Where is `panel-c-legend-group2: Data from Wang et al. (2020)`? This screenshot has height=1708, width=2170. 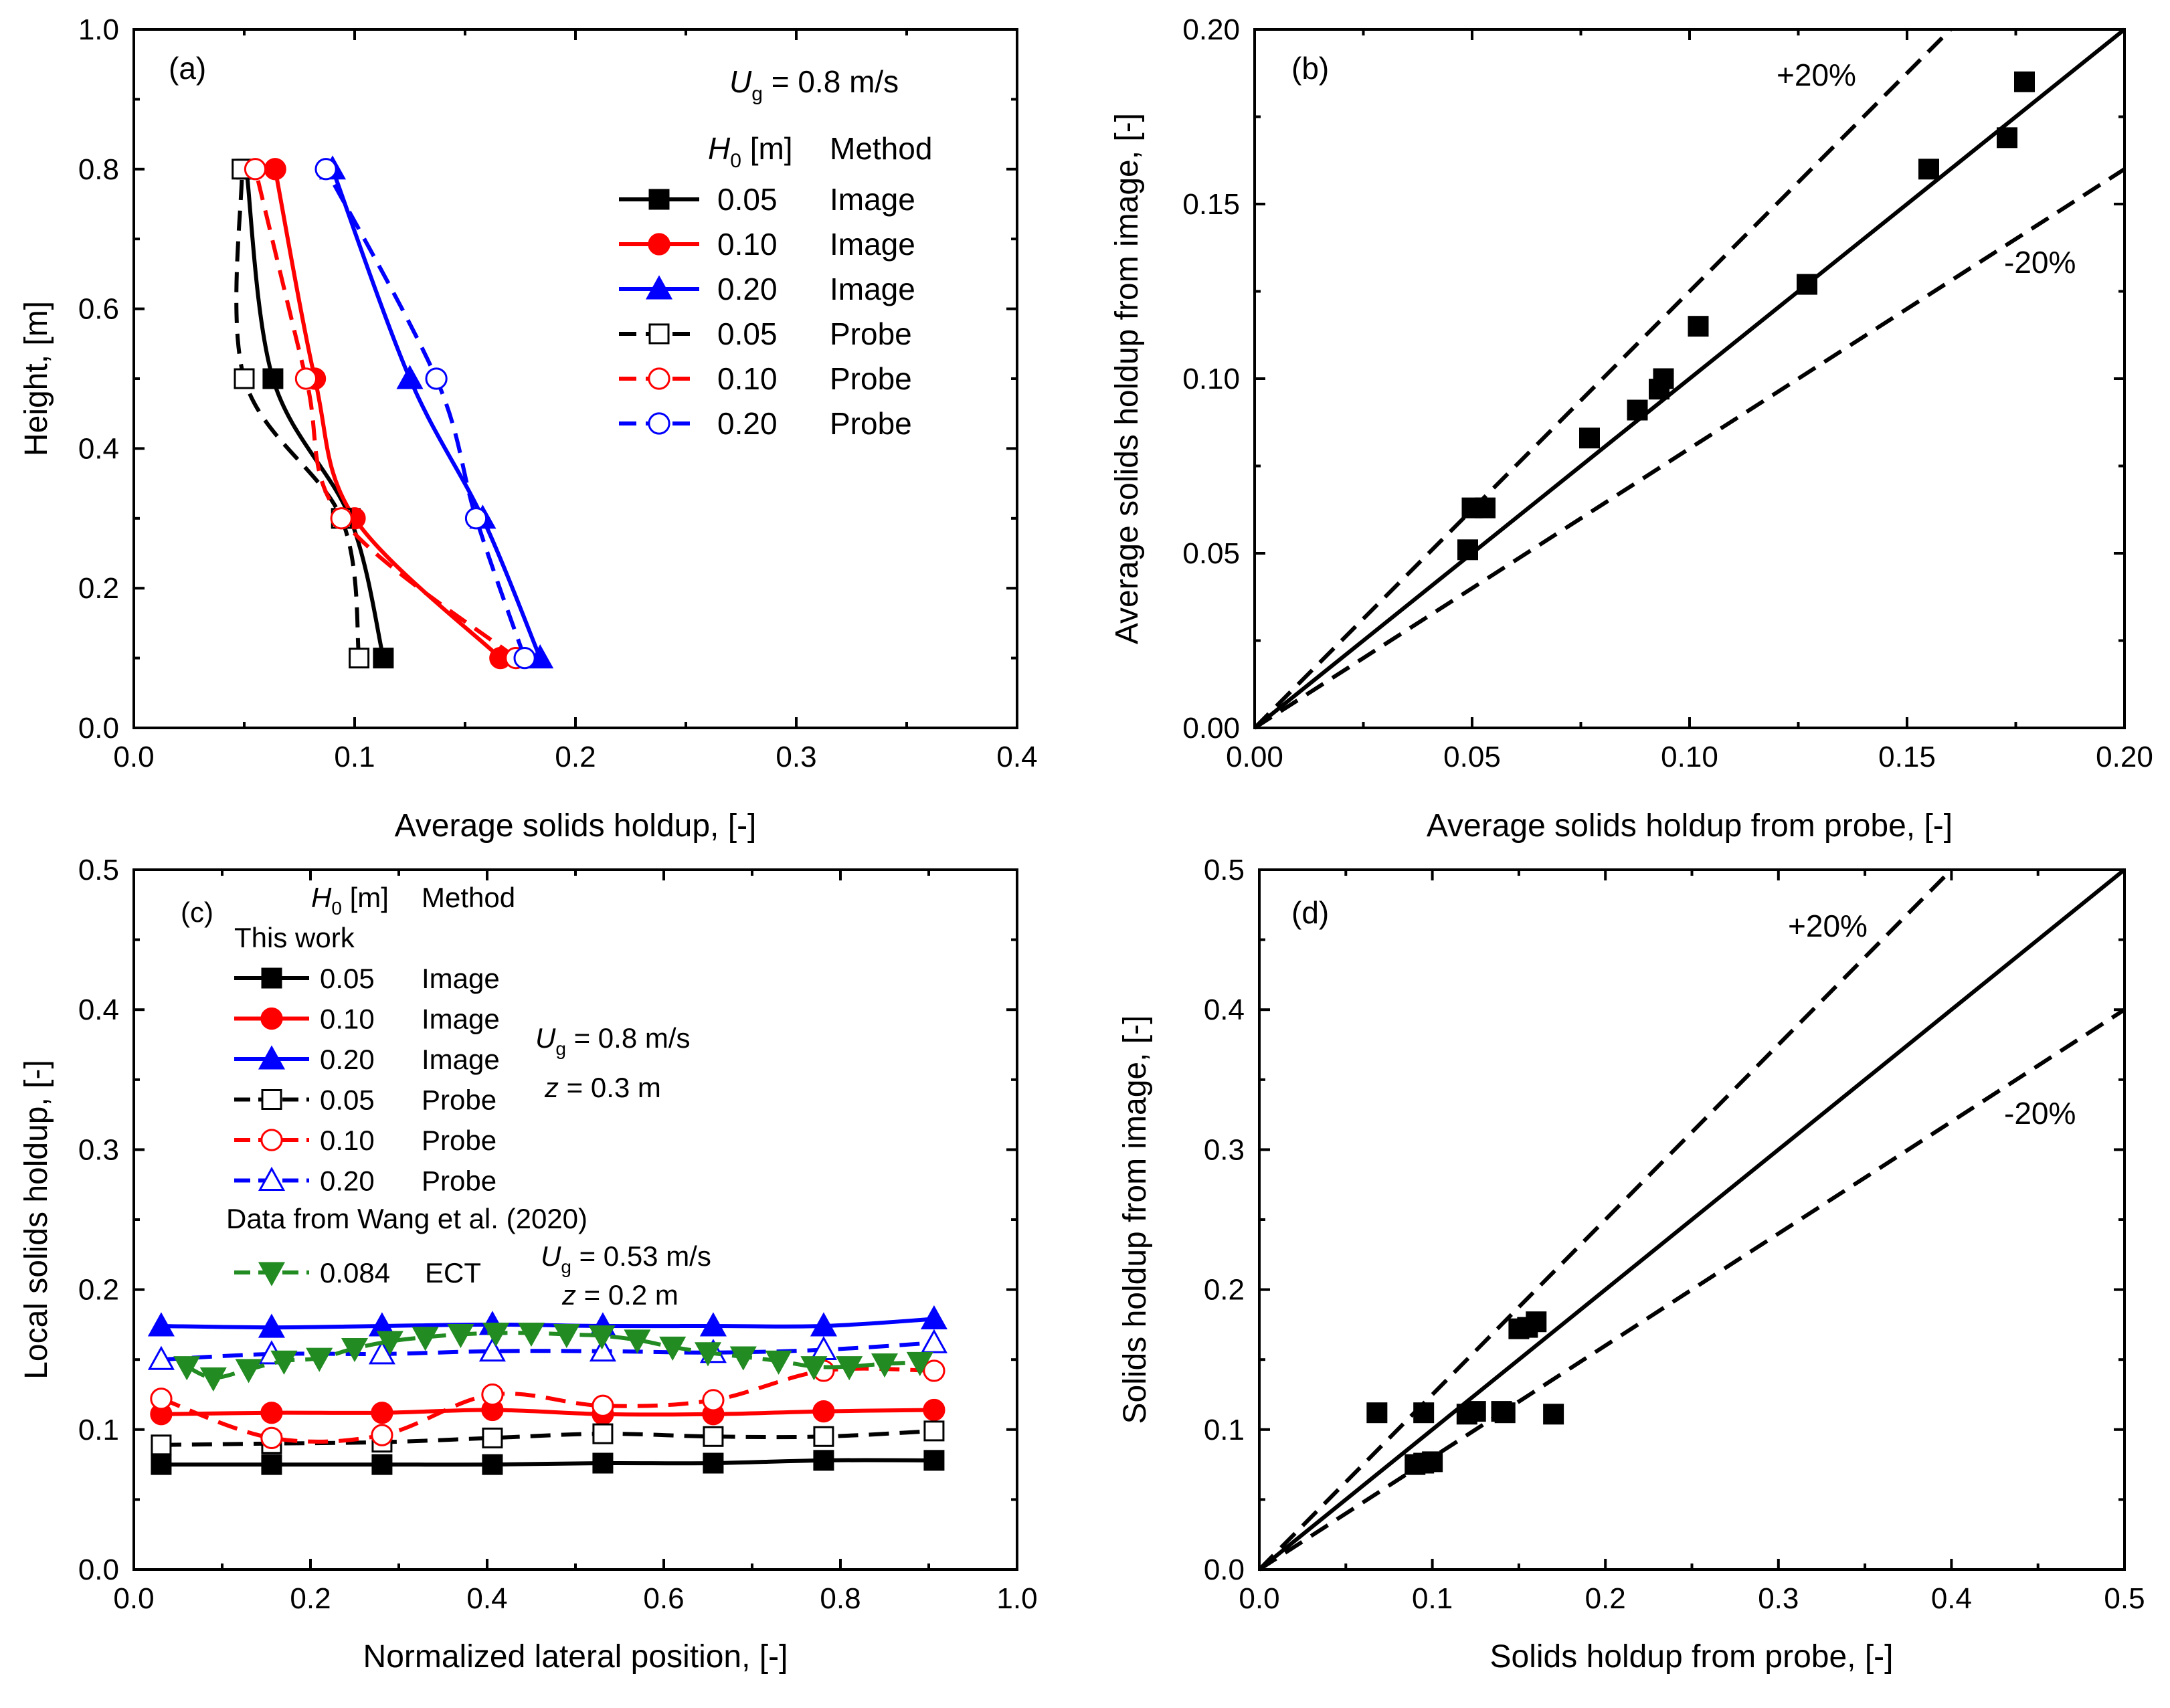 panel-c-legend-group2: Data from Wang et al. (2020) is located at coordinates (406, 1218).